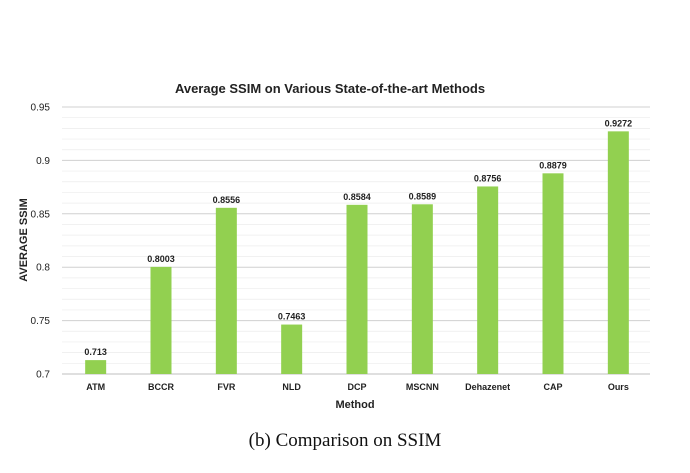 This screenshot has height=473, width=690. What do you see at coordinates (488, 178) in the screenshot?
I see `data-label-dehazenet: 0.8756` at bounding box center [488, 178].